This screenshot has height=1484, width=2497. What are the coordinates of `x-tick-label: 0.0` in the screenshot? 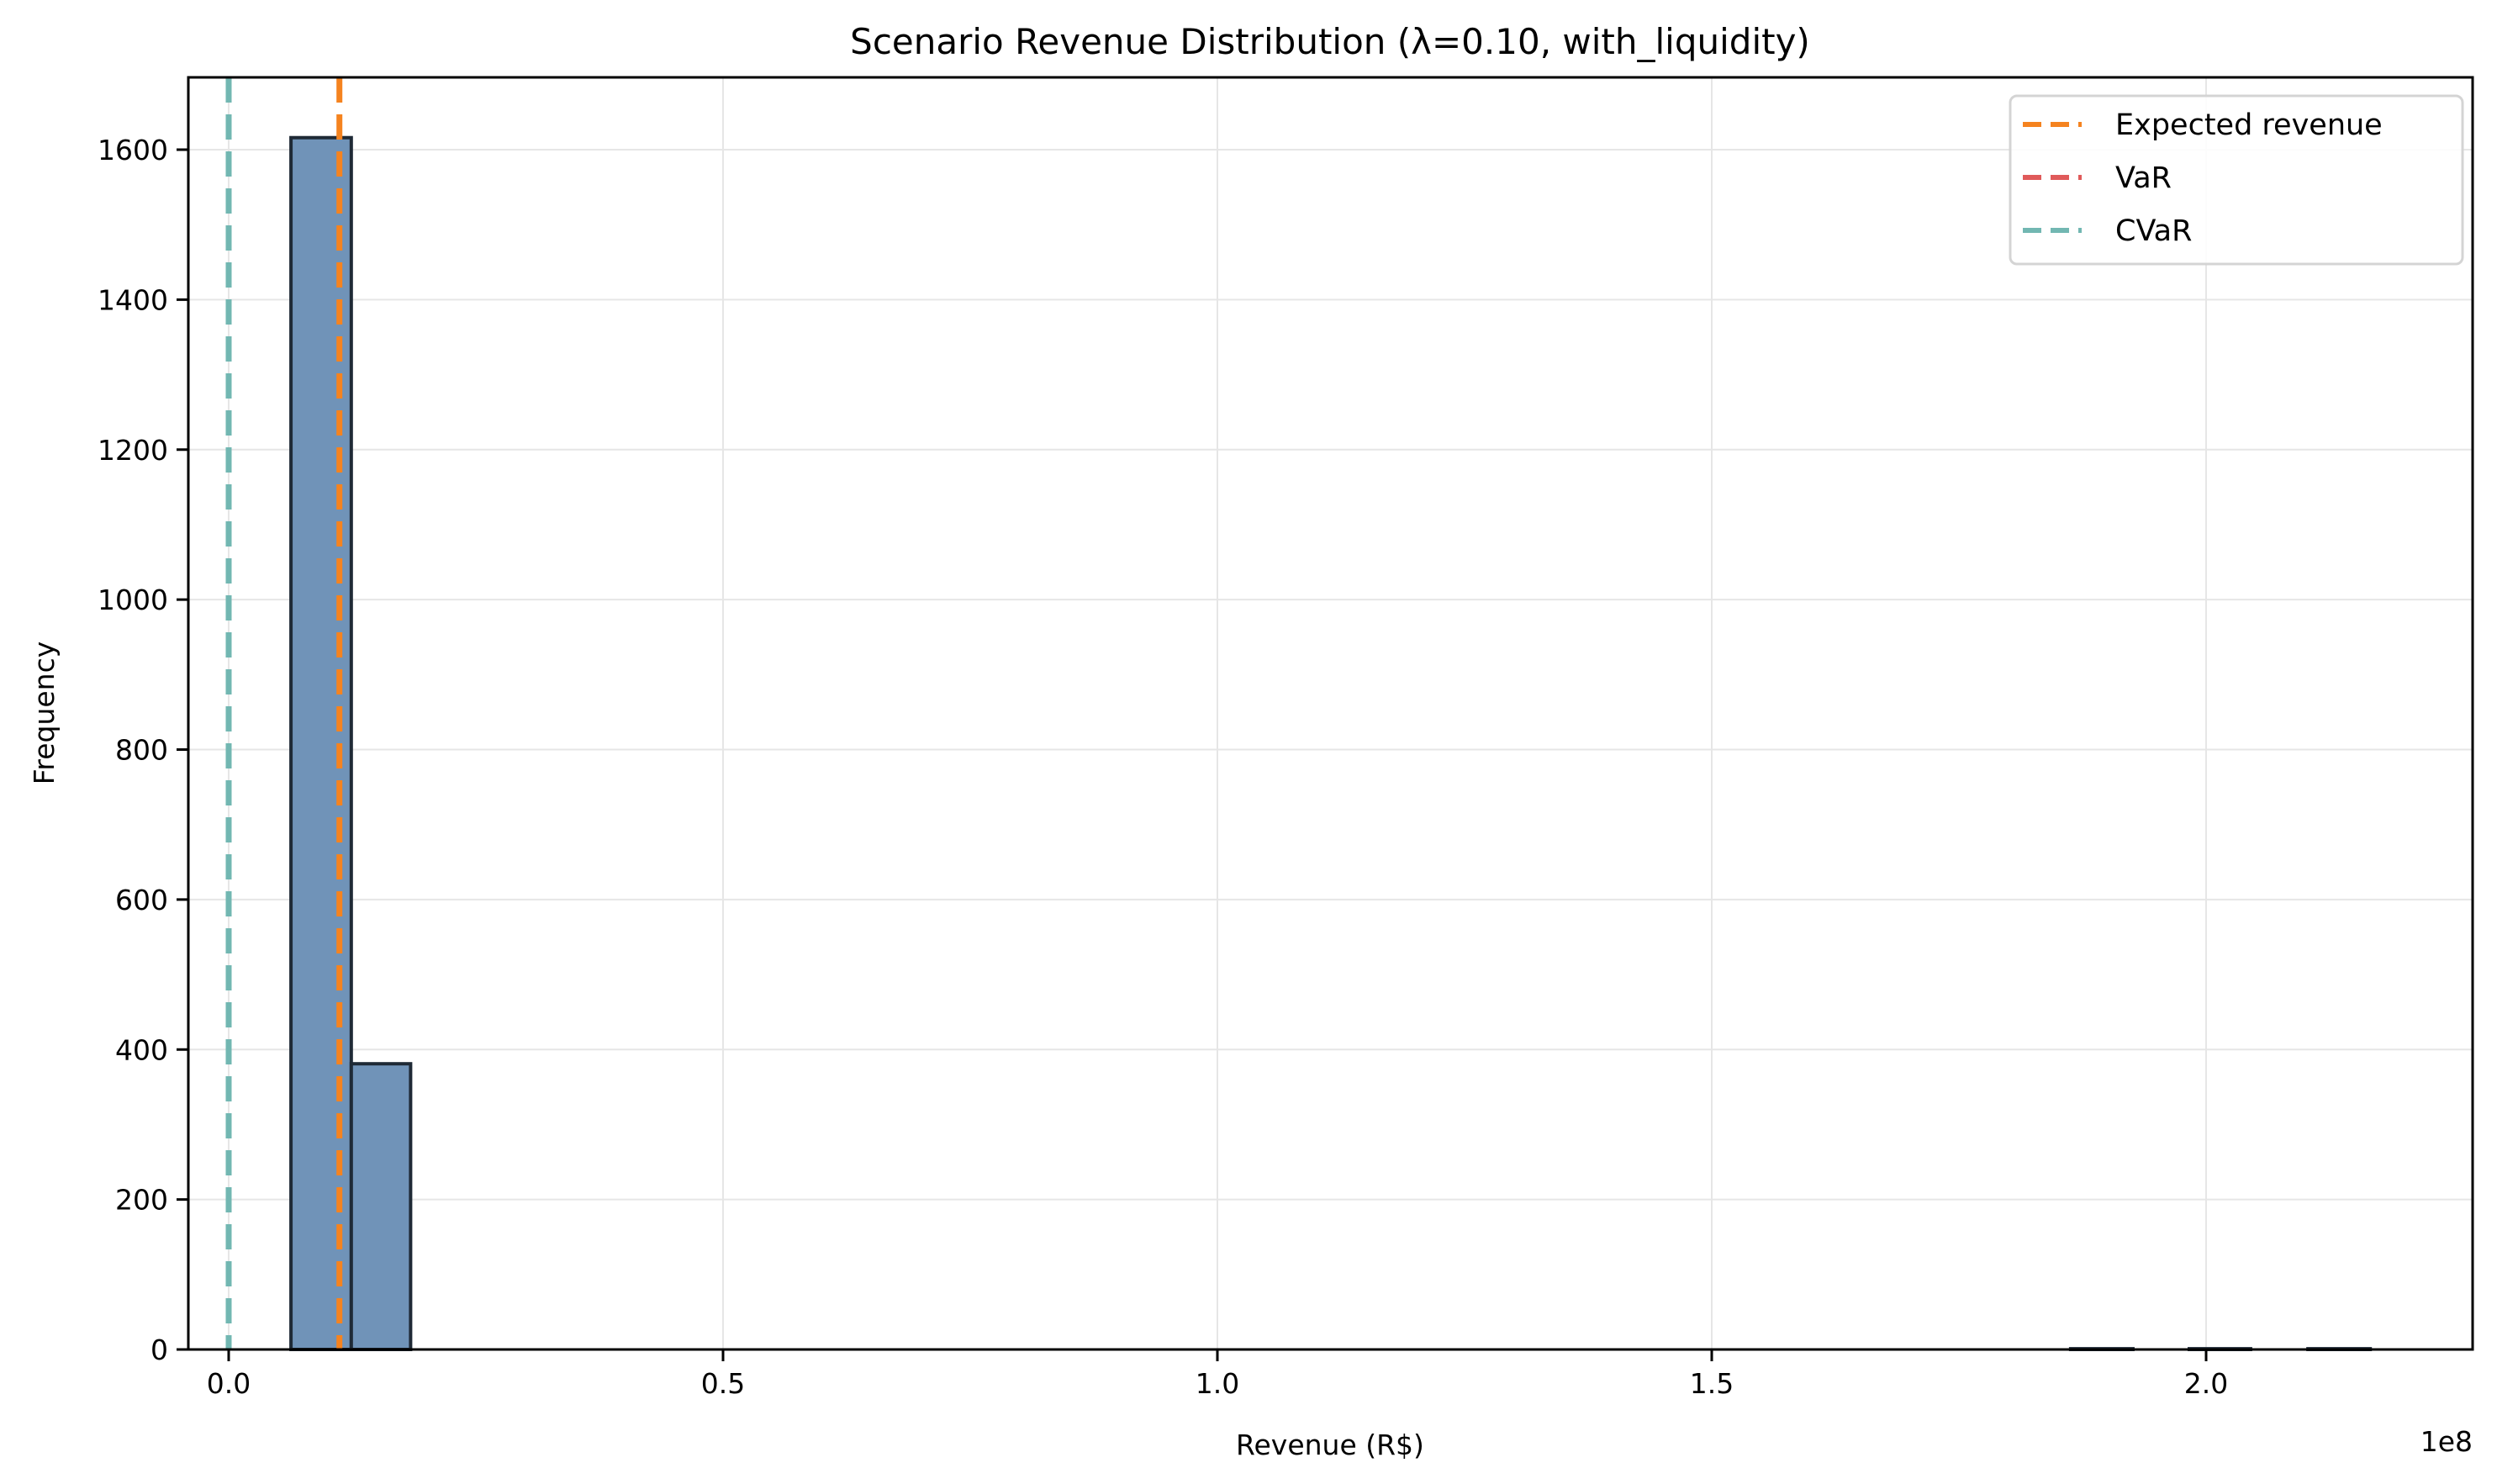 It's located at (229, 1383).